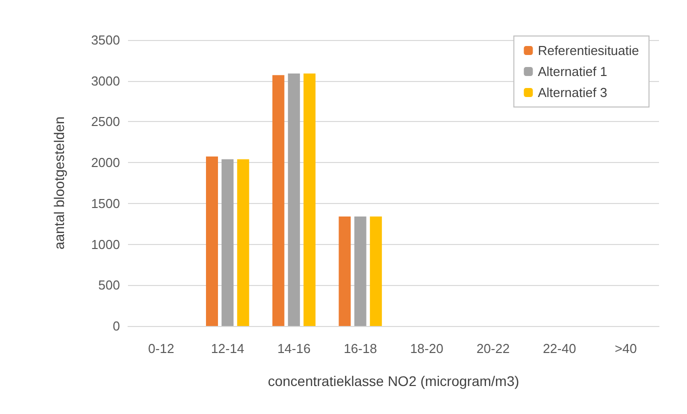 Image resolution: width=687 pixels, height=414 pixels. I want to click on y-tick-label: 3500, so click(105, 40).